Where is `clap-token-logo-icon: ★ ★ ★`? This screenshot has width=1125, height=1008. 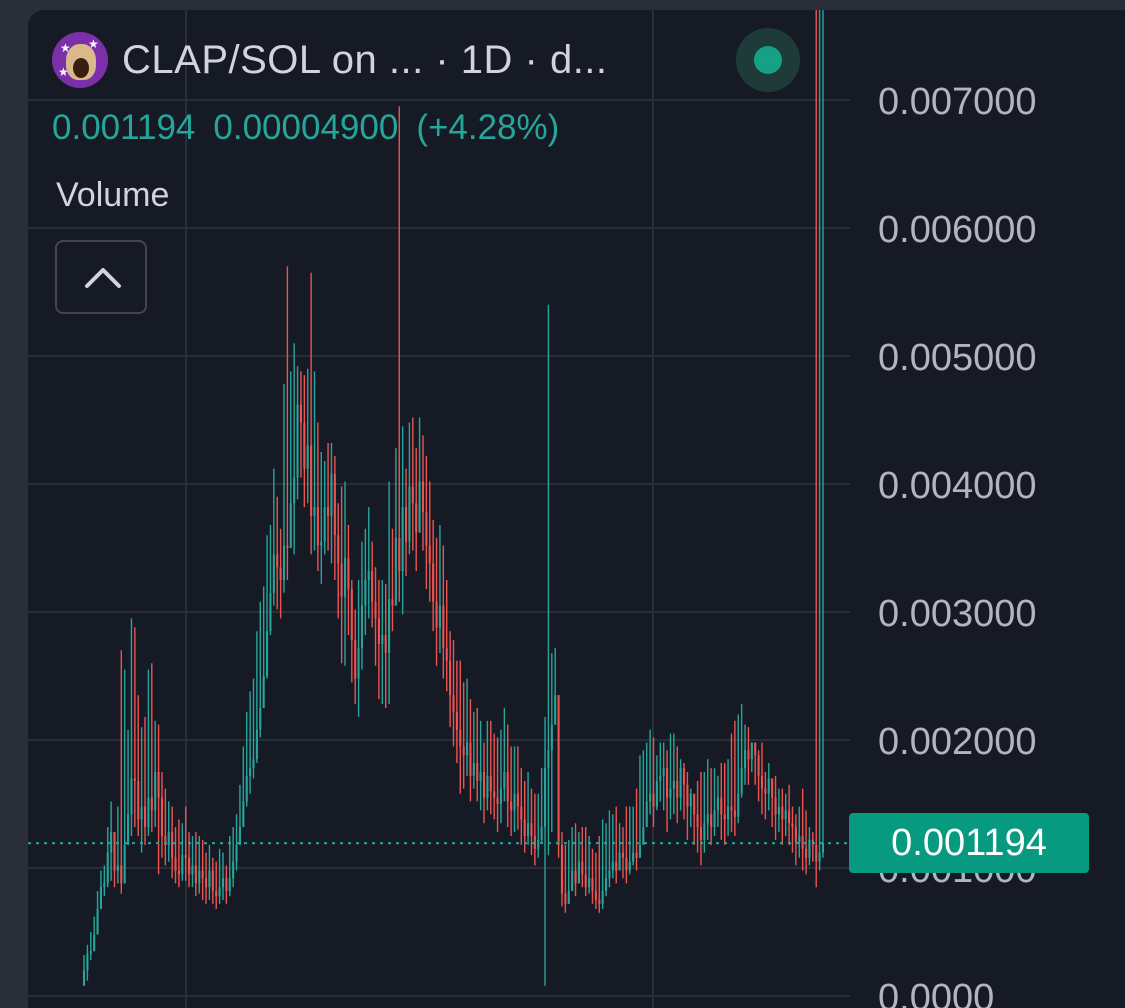
clap-token-logo-icon: ★ ★ ★ is located at coordinates (80, 60).